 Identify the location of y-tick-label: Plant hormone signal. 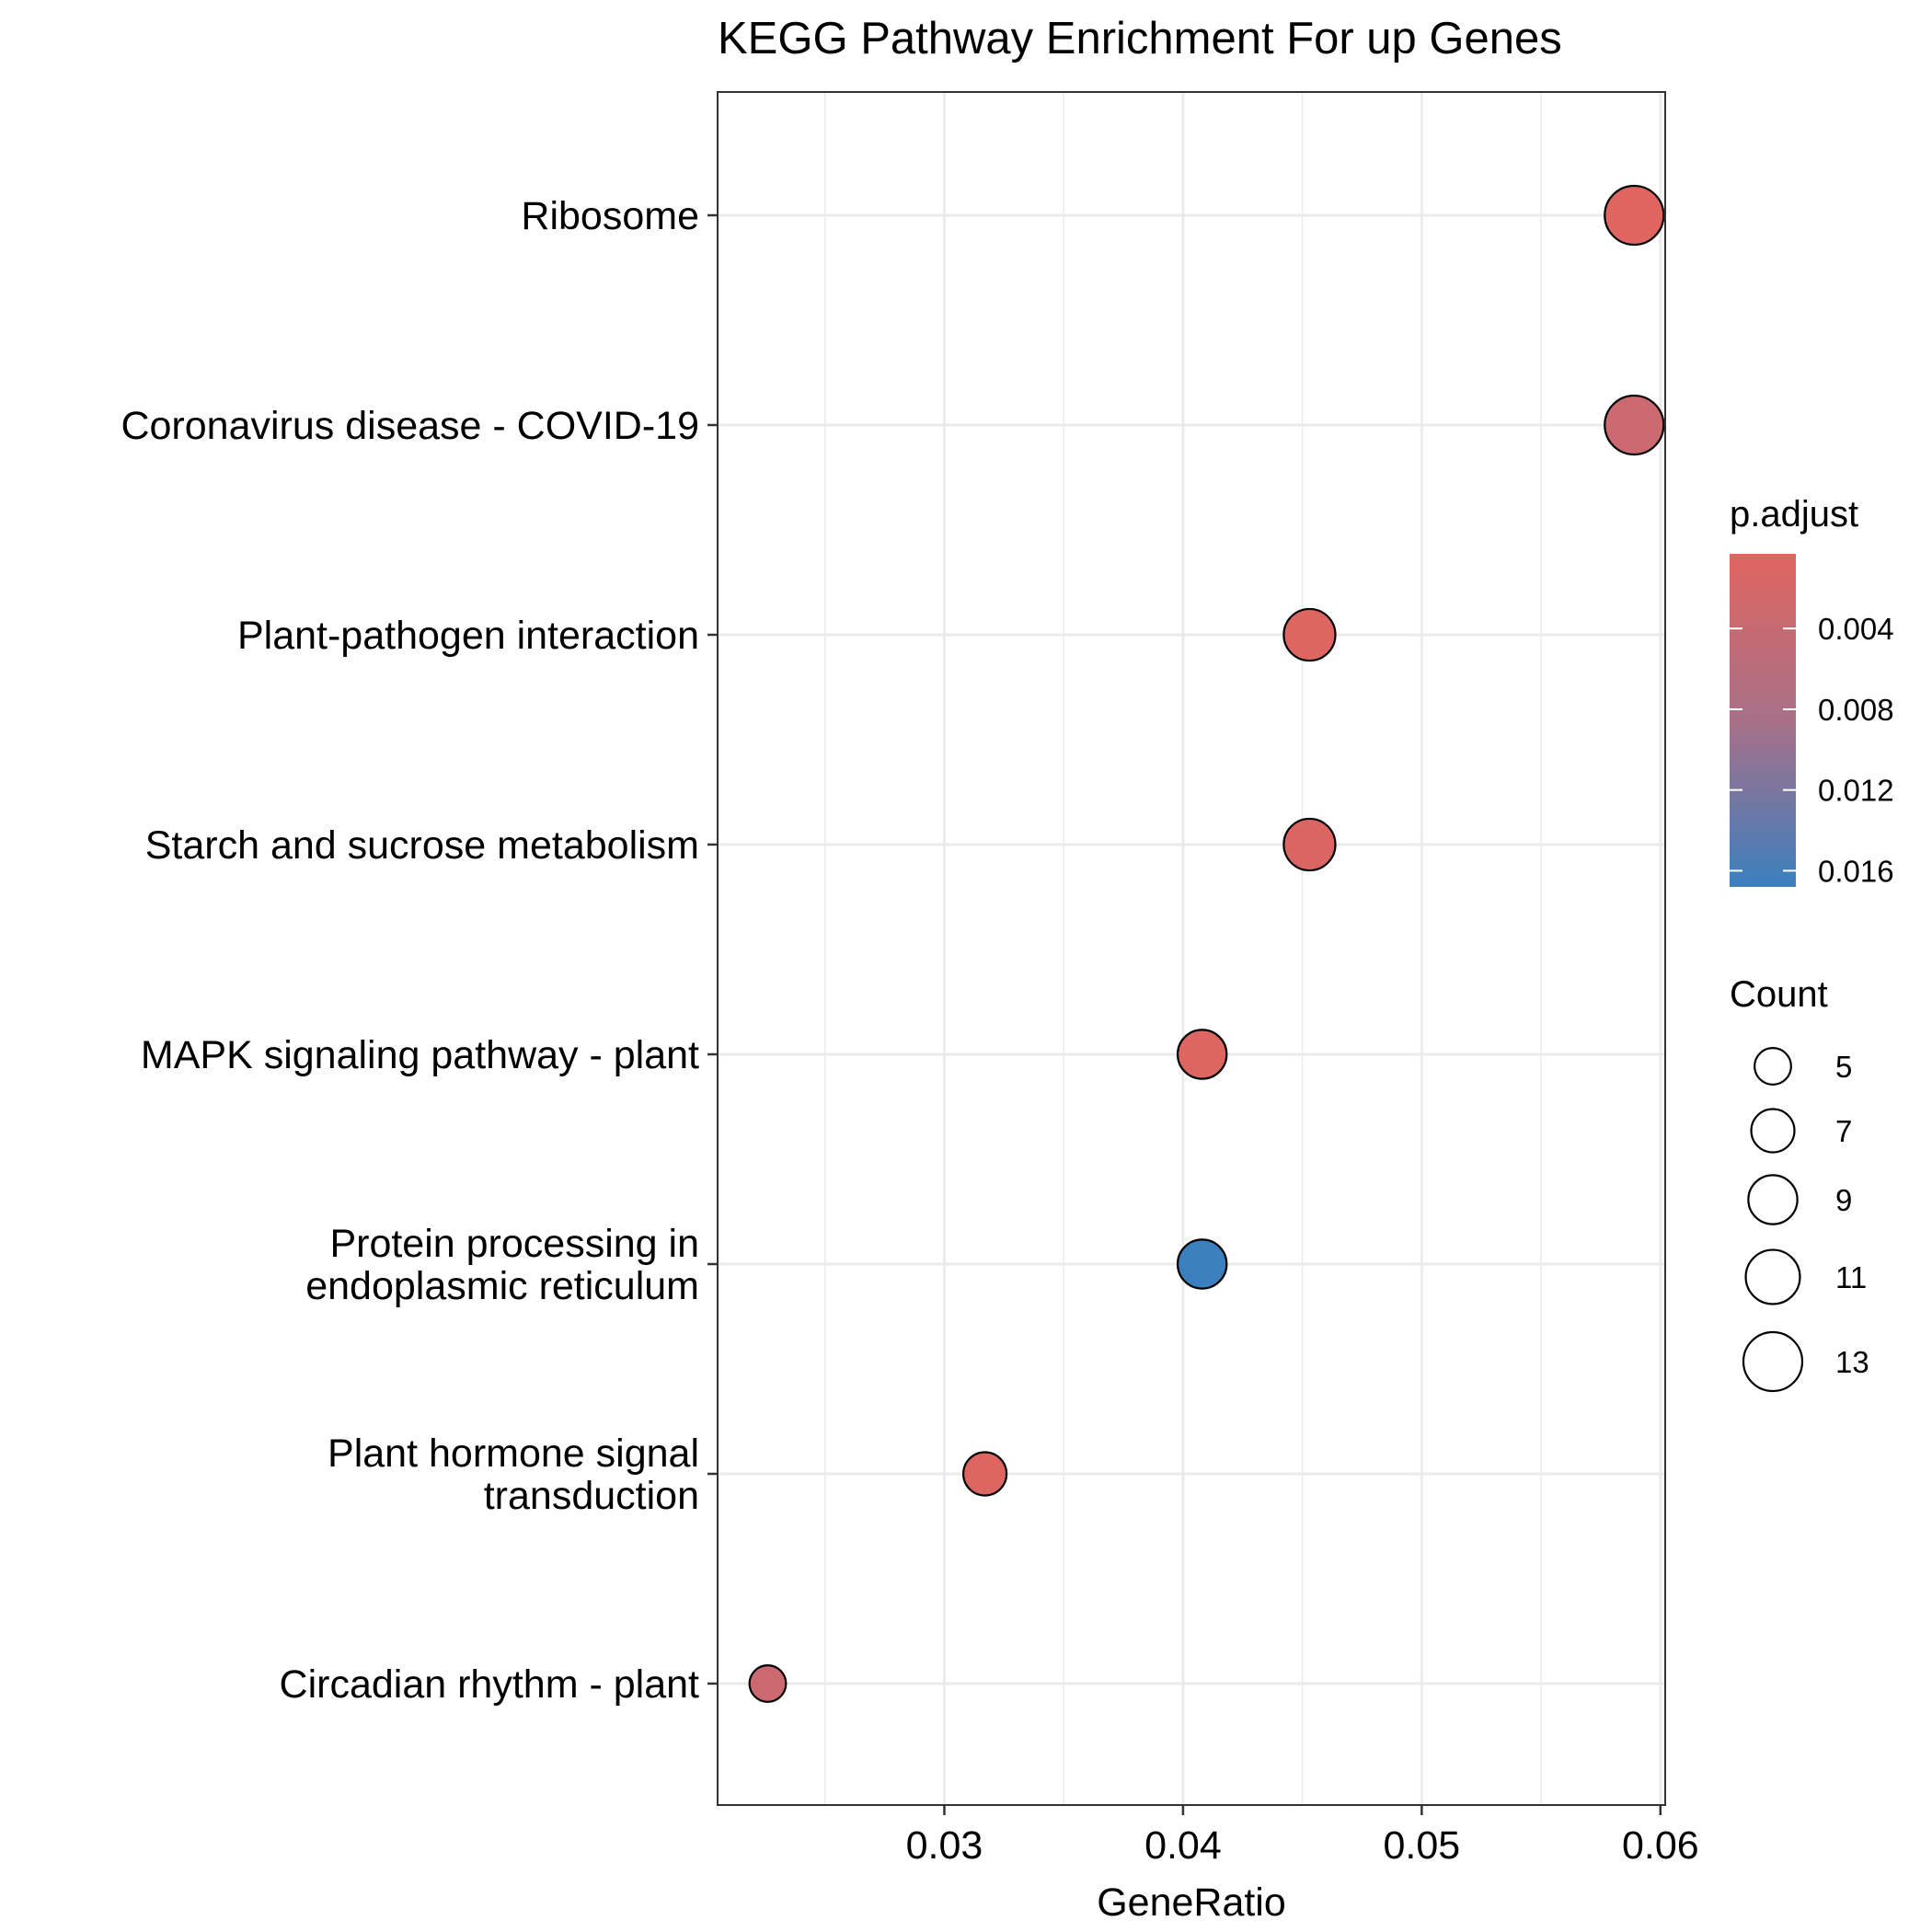
(513, 1454).